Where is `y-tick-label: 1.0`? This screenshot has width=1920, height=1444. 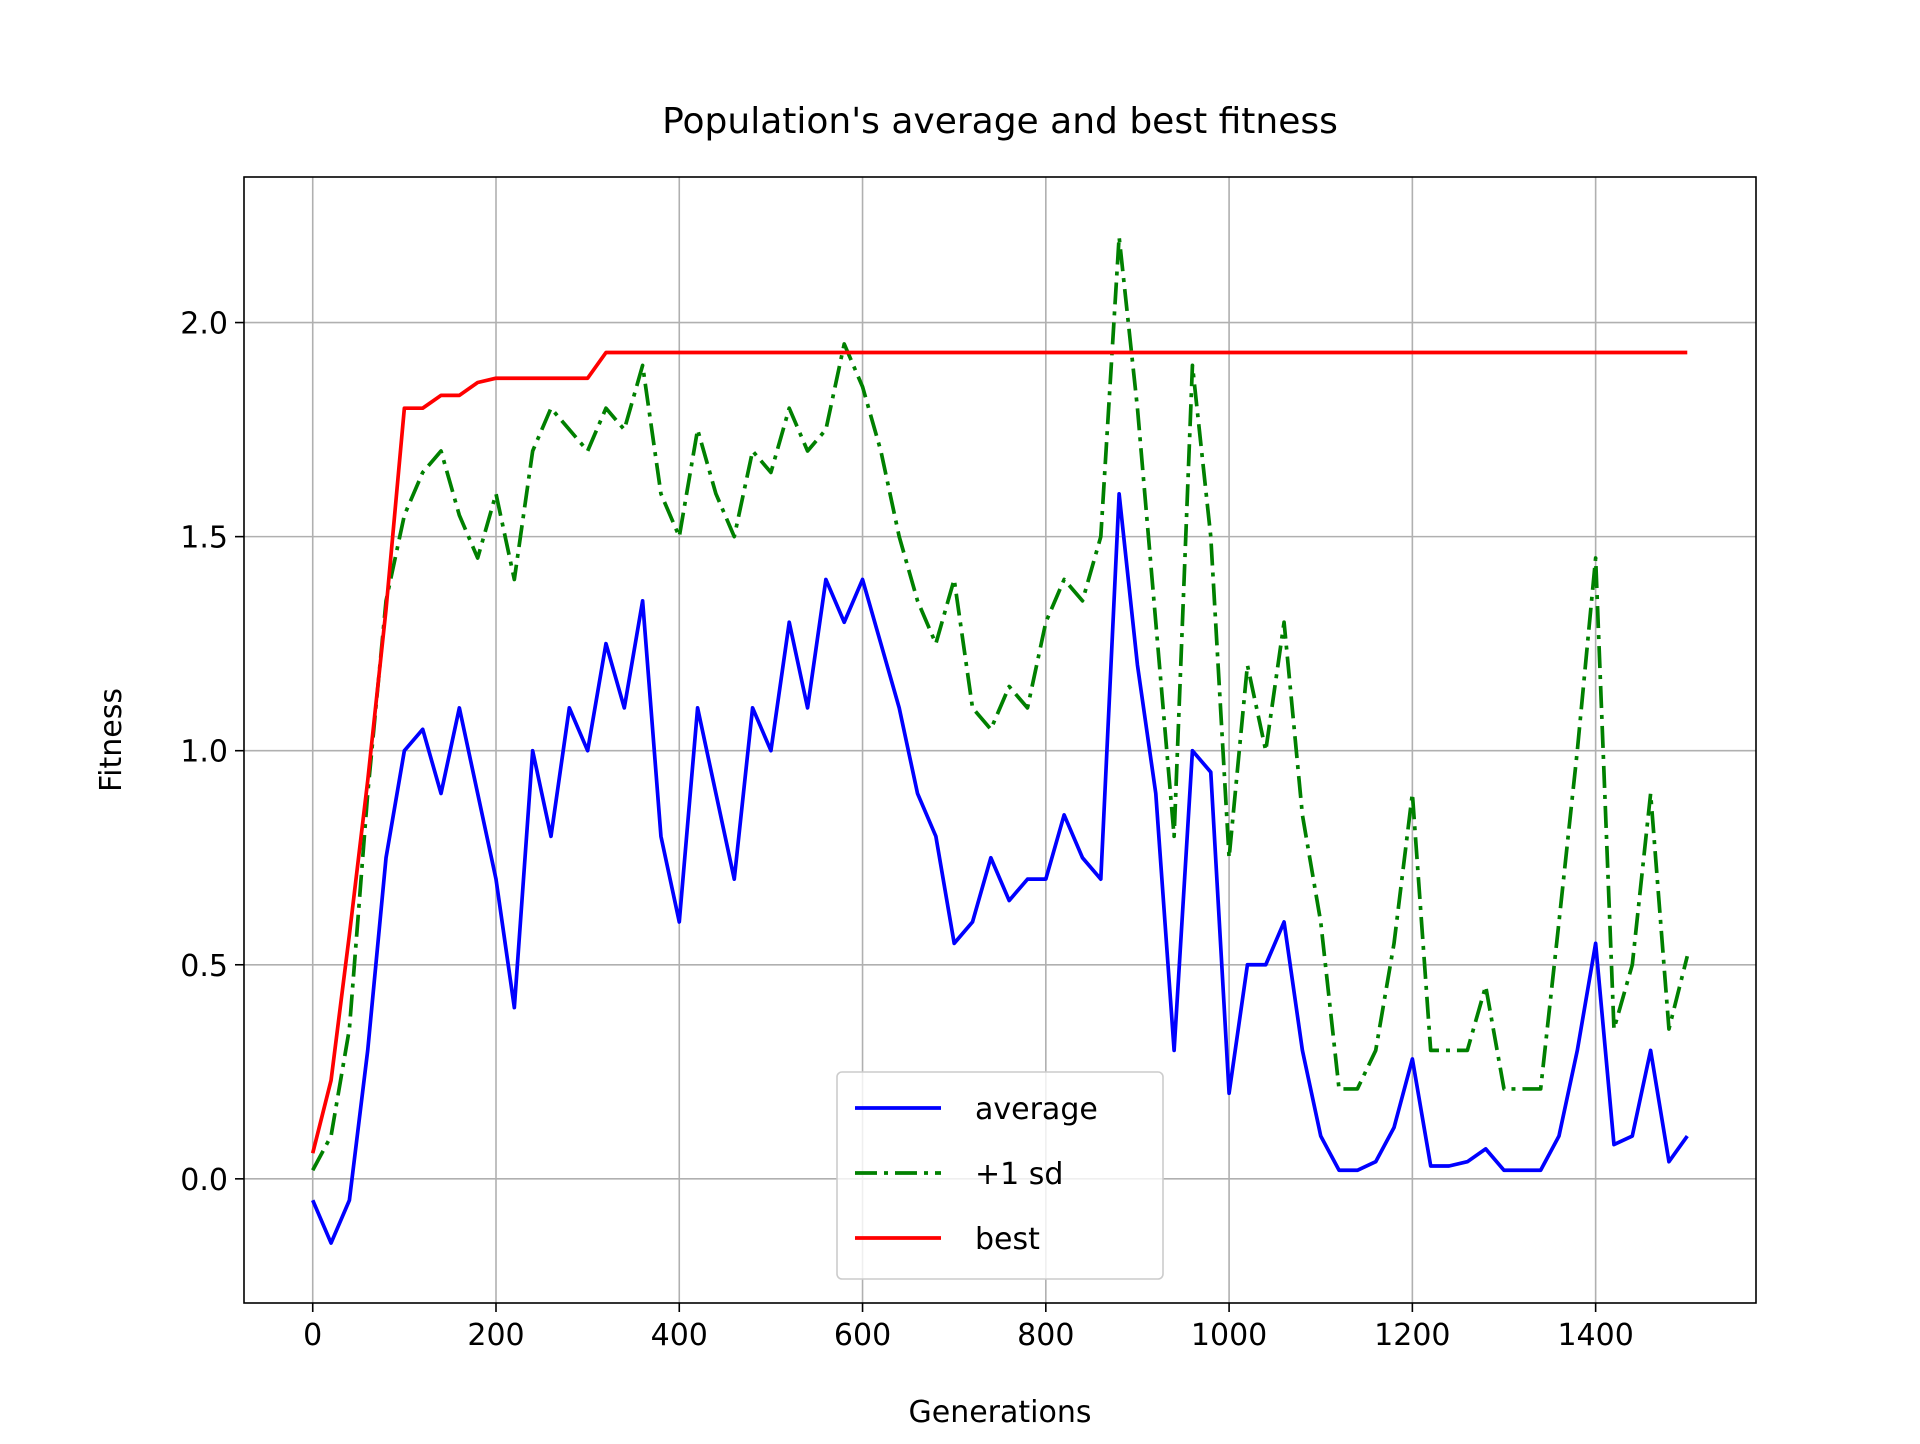 y-tick-label: 1.0 is located at coordinates (204, 752).